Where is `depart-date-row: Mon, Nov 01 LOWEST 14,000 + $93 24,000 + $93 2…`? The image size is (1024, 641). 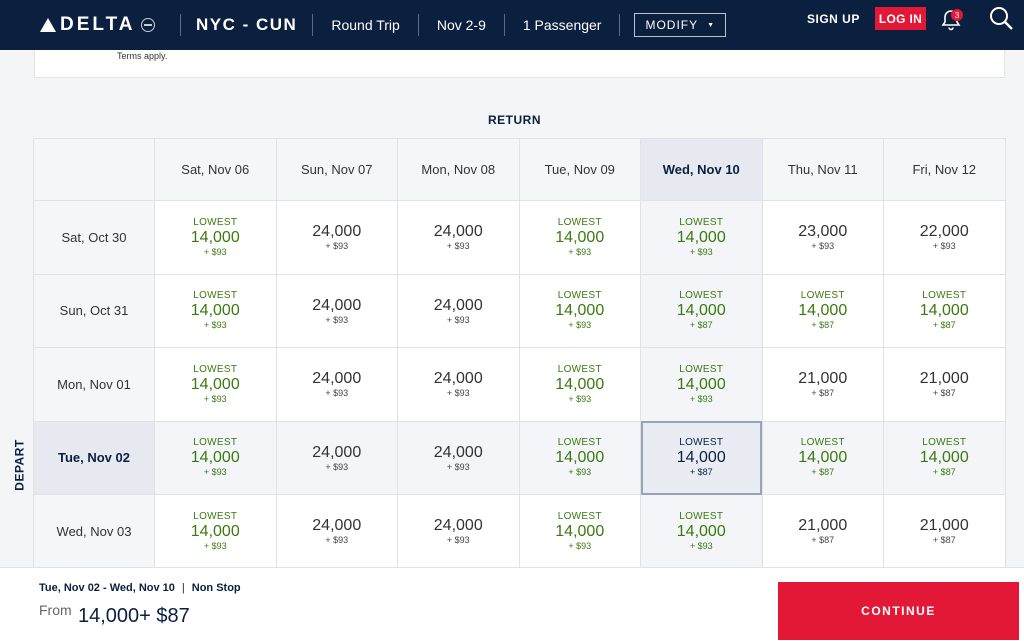 depart-date-row: Mon, Nov 01 LOWEST 14,000 + $93 24,000 + $93 2… is located at coordinates (519, 384).